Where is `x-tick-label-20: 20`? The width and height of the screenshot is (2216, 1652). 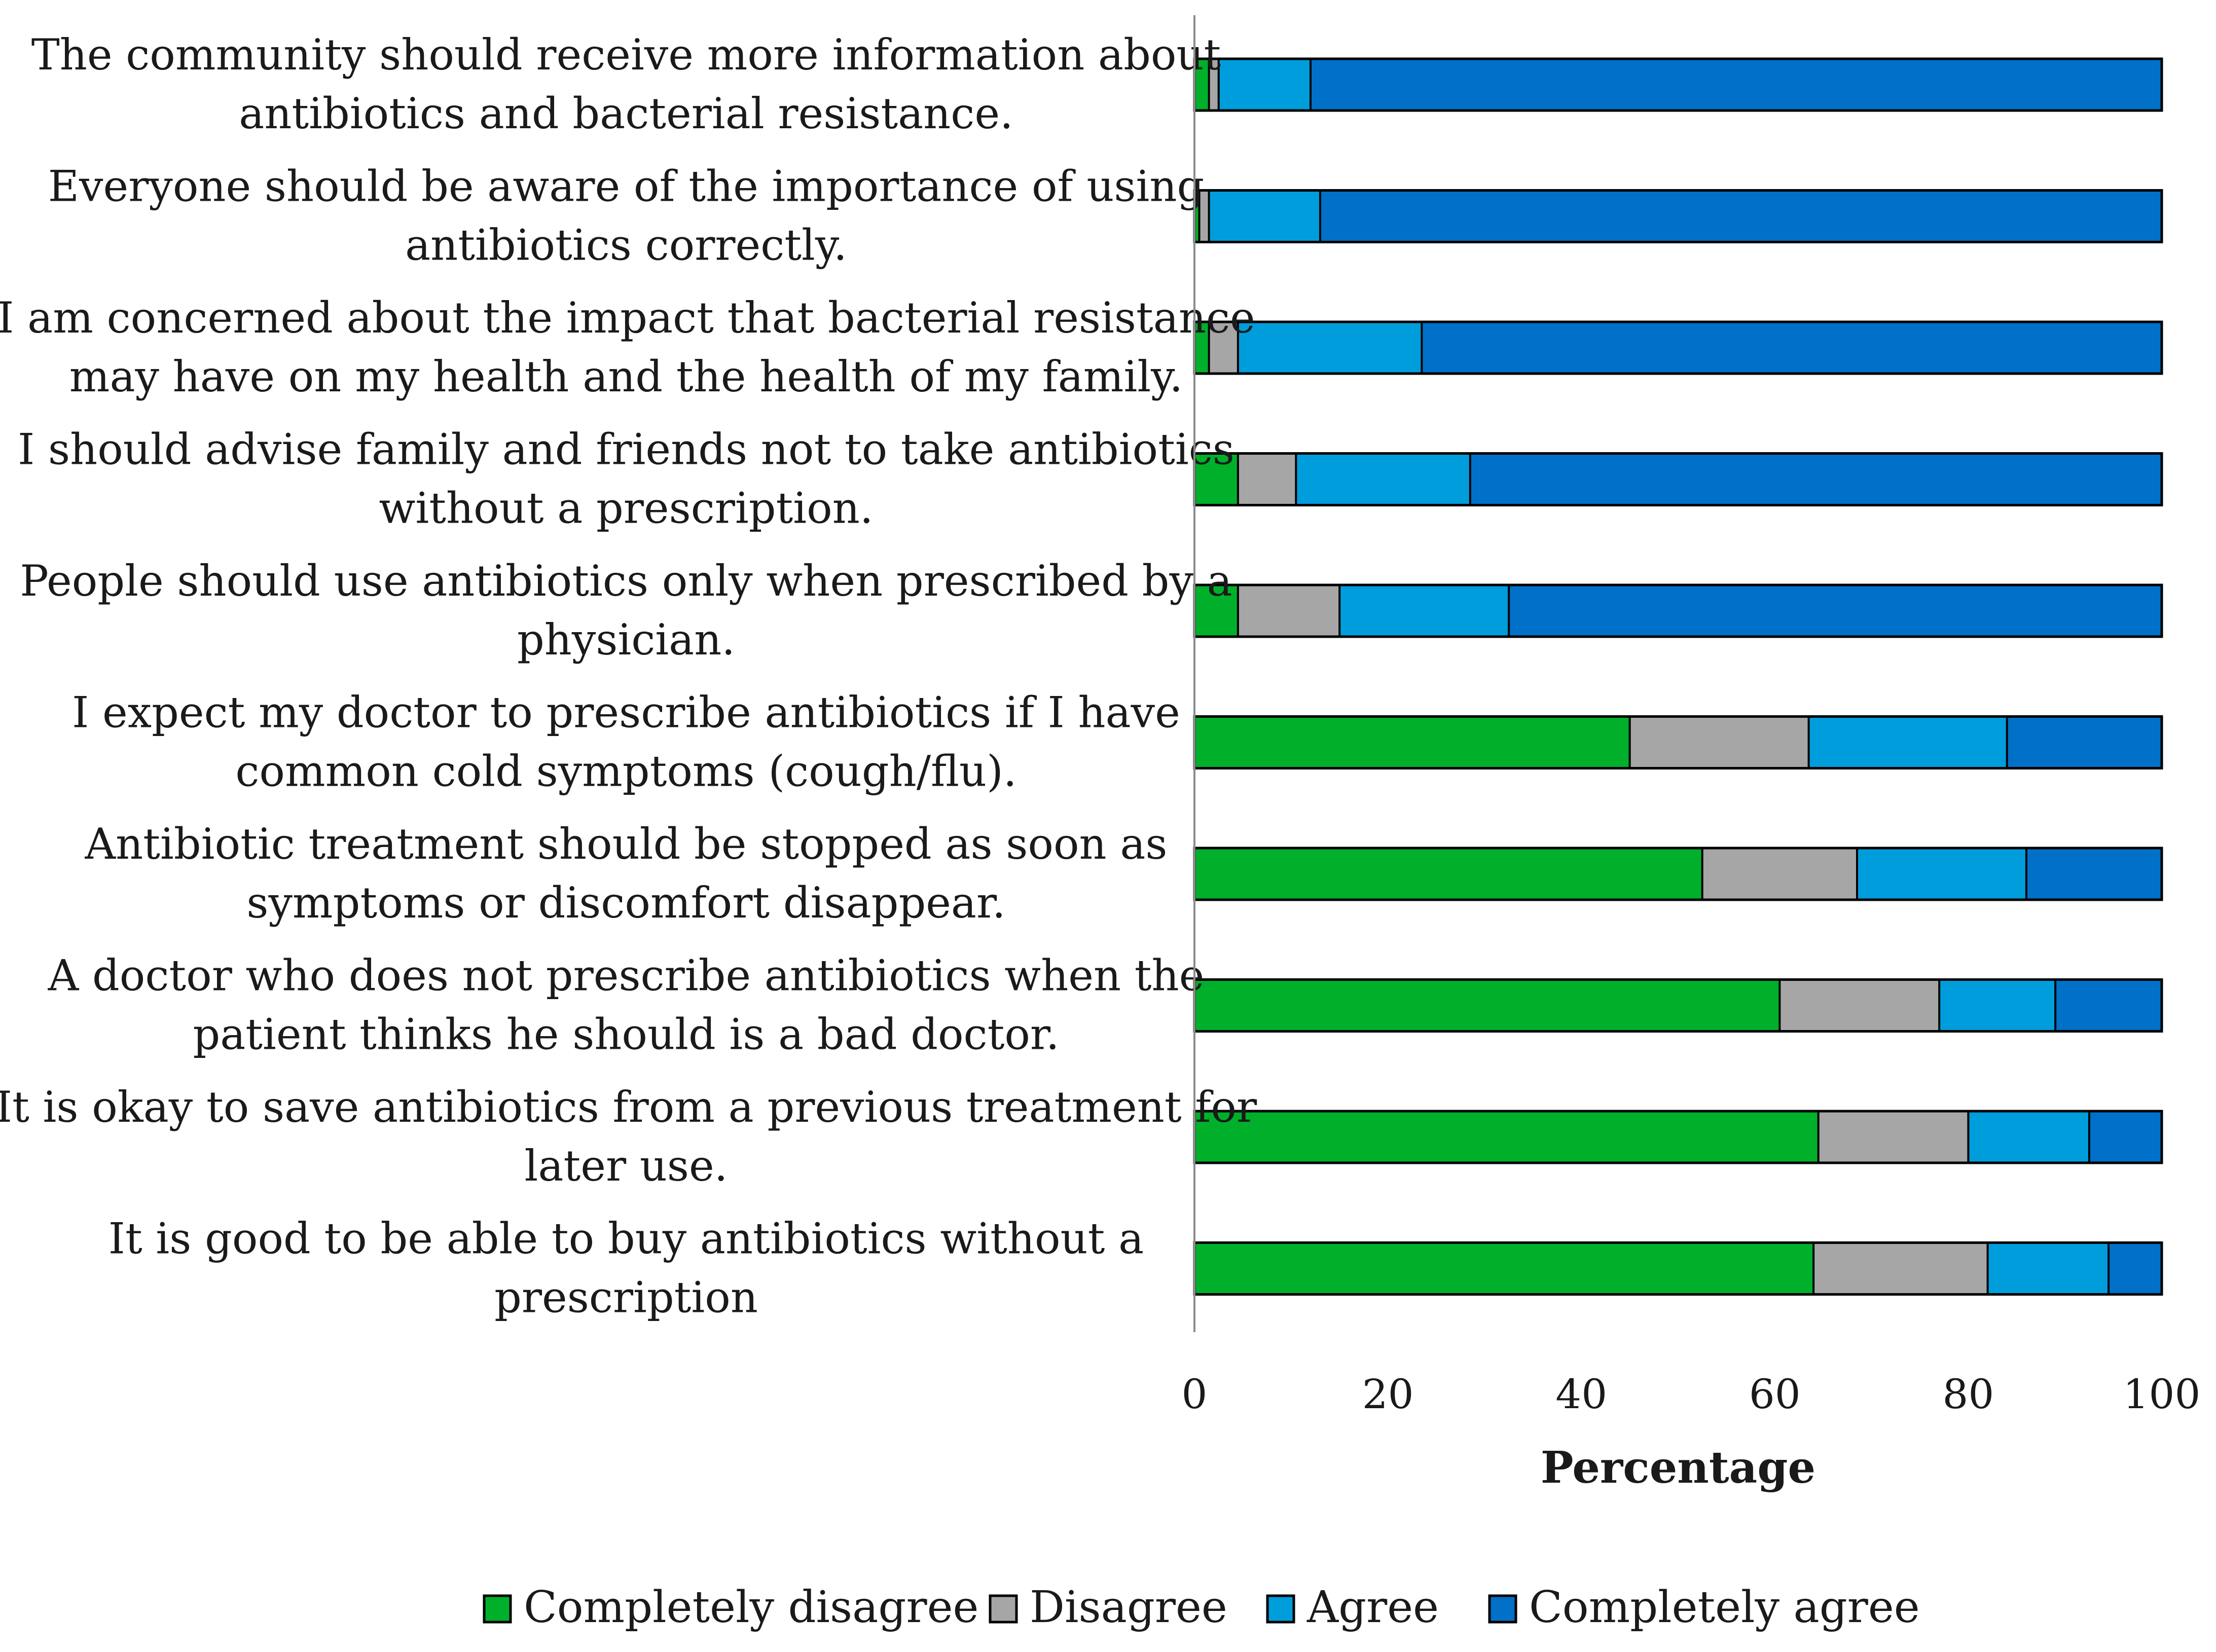
x-tick-label-20: 20 is located at coordinates (1388, 1395).